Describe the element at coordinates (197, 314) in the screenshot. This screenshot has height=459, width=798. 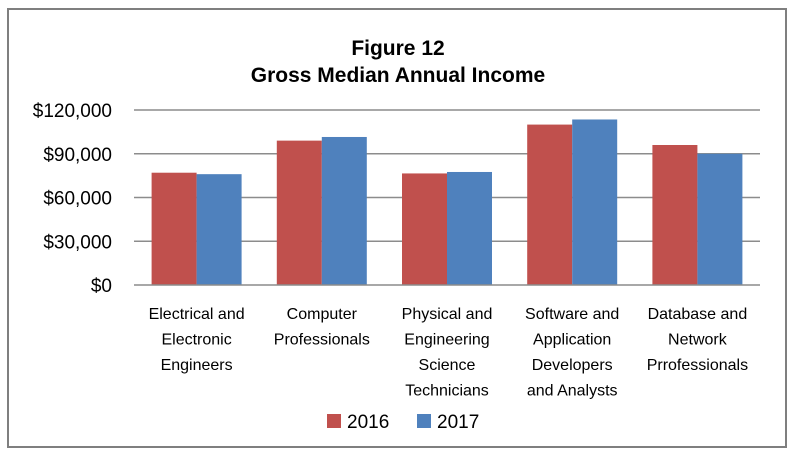
I see `x-category-label: Electrical and` at that location.